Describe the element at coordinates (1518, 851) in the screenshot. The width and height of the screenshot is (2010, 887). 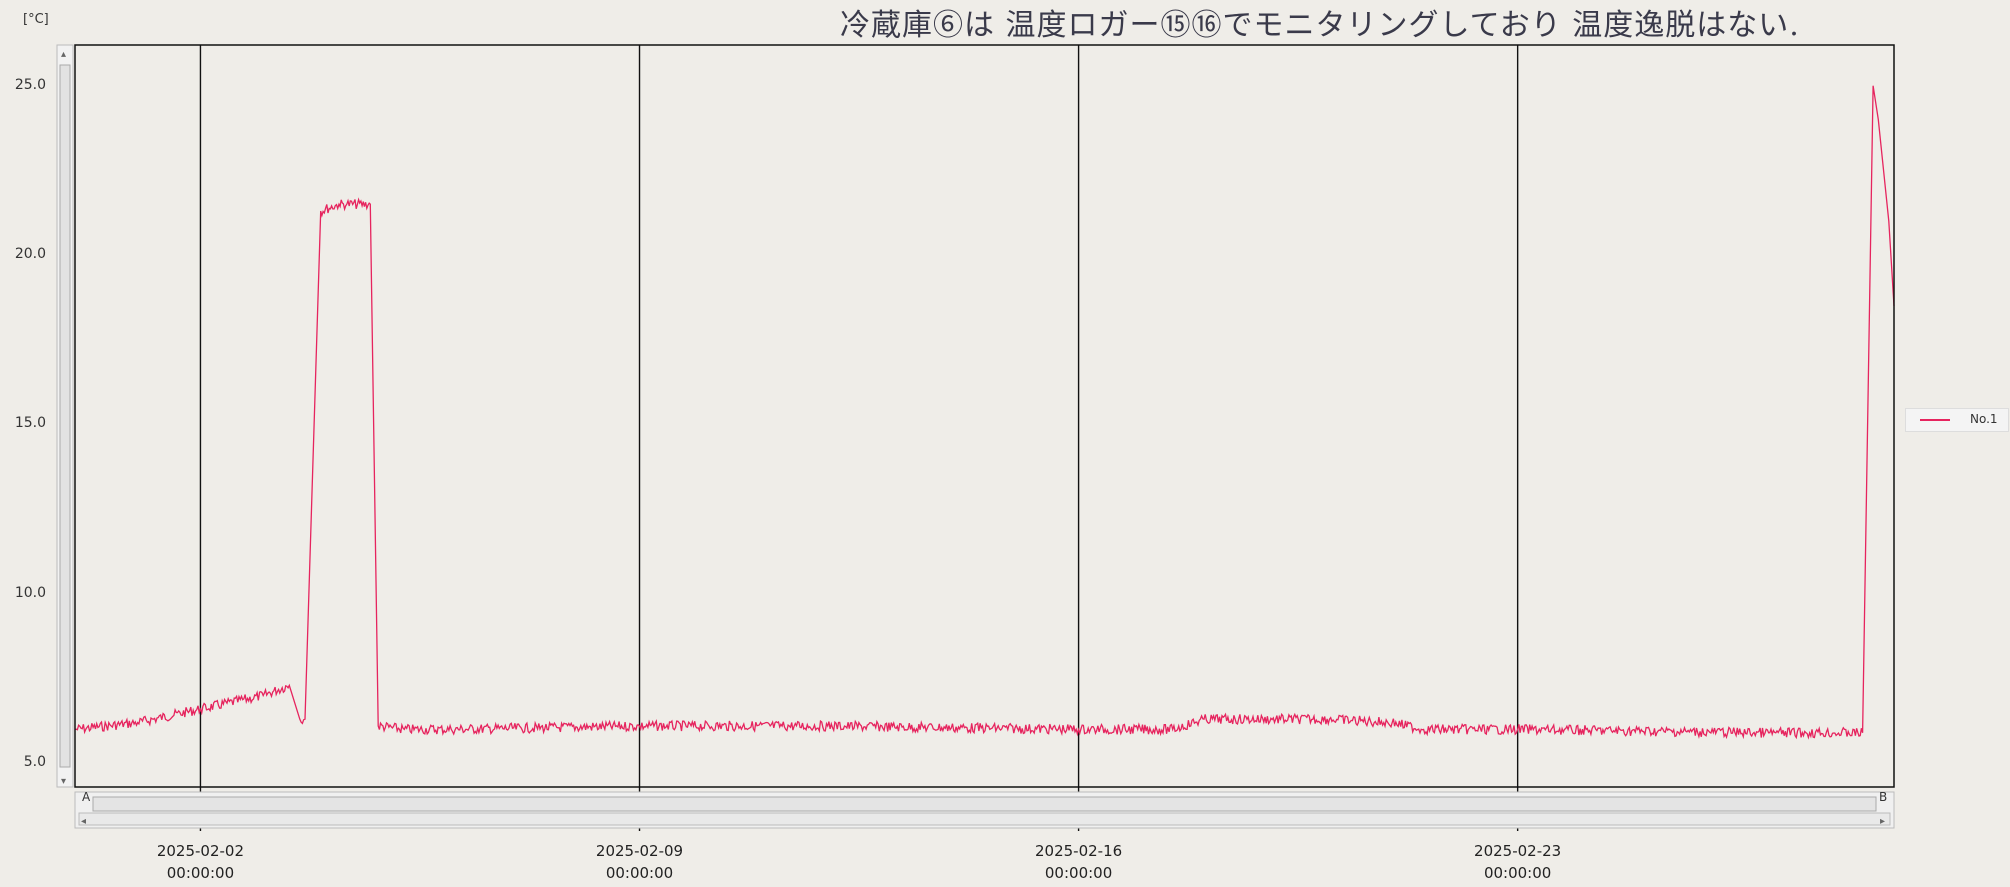
I see `x-tick-date: 2025-02-23` at that location.